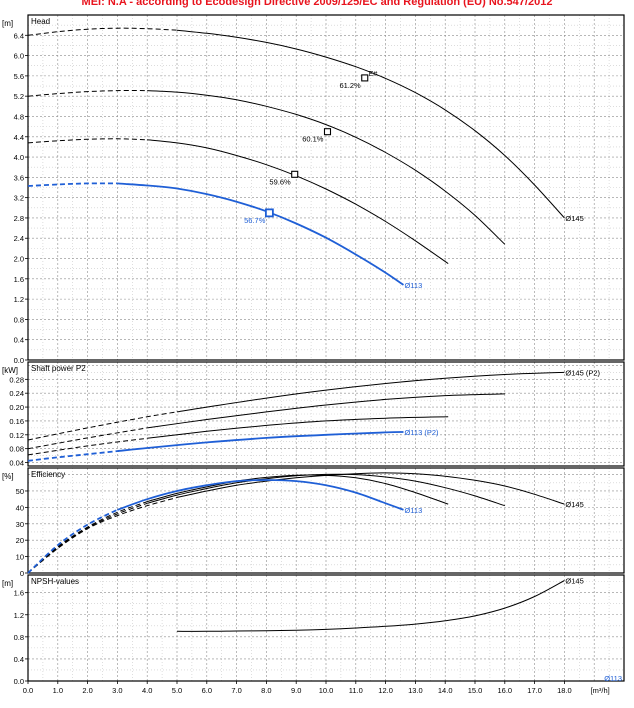  Describe the element at coordinates (58, 690) in the screenshot. I see `x-tick-label: 1.0` at that location.